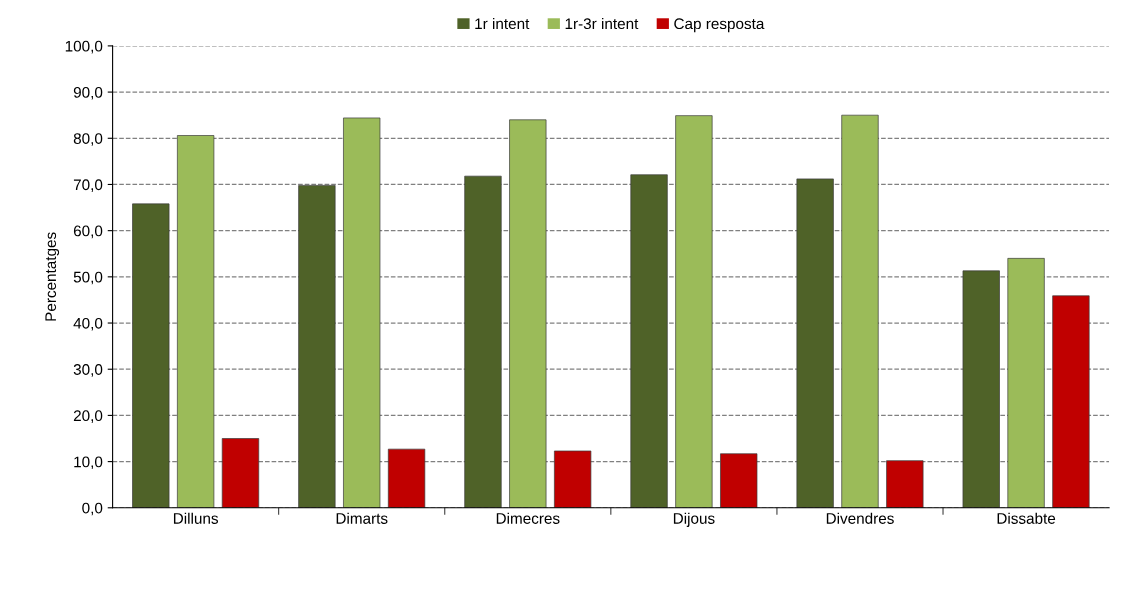 The image size is (1126, 596). Describe the element at coordinates (88, 463) in the screenshot. I see `y-tick-label: 10,0` at that location.